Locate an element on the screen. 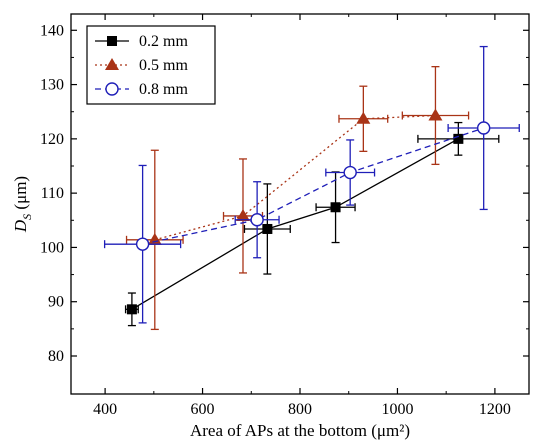 The height and width of the screenshot is (447, 550). legend-label: 0.2 mm is located at coordinates (163, 41).